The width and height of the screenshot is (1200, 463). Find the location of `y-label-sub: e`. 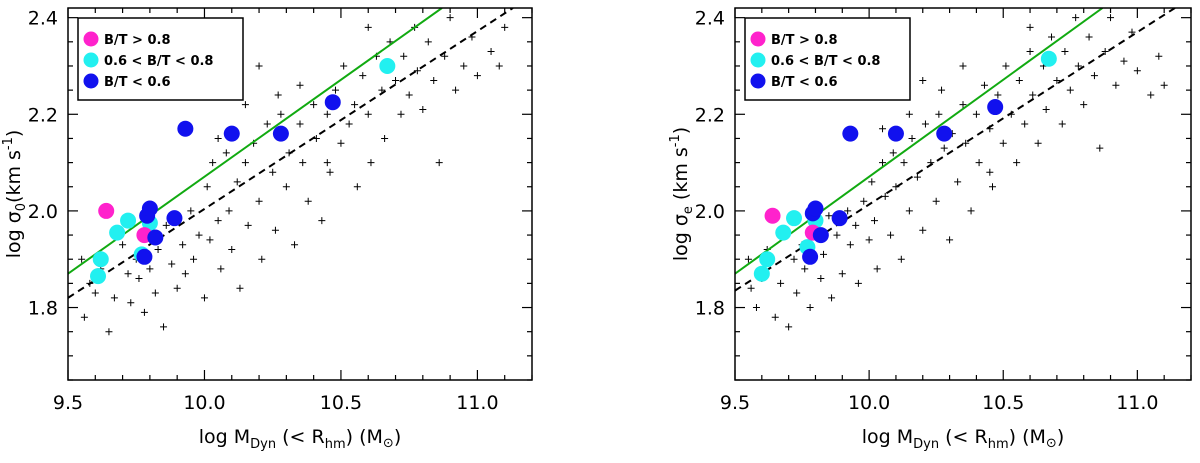

y-label-sub: e is located at coordinates (688, 210).